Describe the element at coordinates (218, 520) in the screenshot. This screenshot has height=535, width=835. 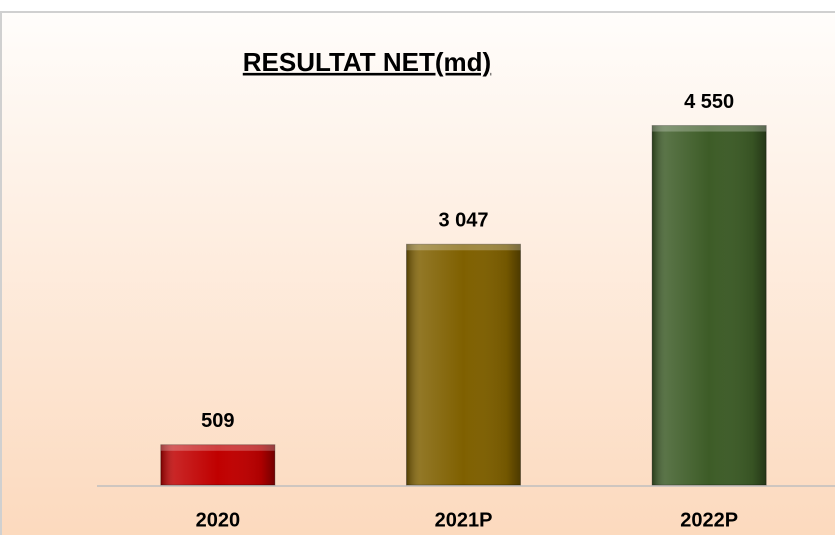
I see `x-tick-label: 2020` at that location.